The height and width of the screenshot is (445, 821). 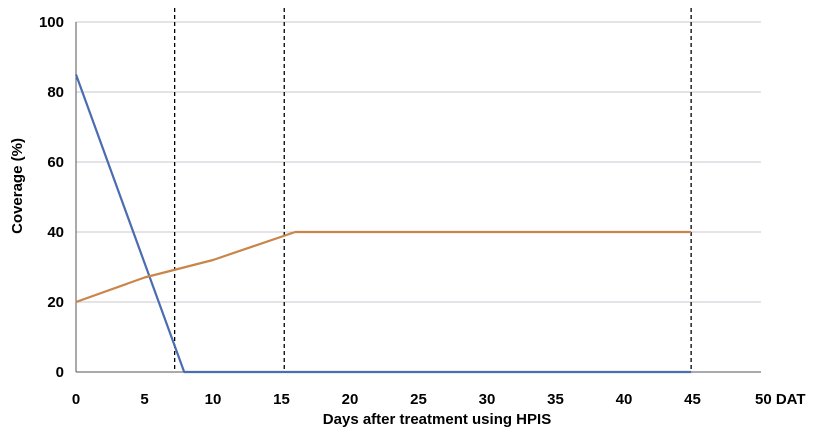 I want to click on x-tick-label: 25, so click(x=418, y=399).